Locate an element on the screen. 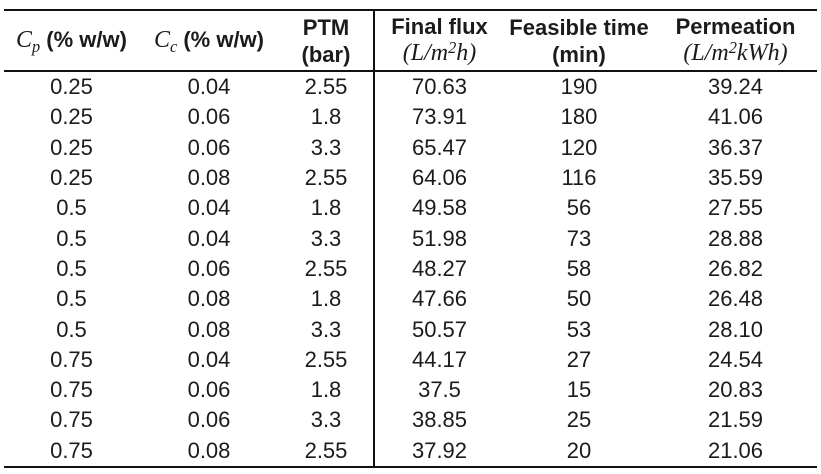  header-permeation: Permeation (L/m2kWh) is located at coordinates (735, 41).